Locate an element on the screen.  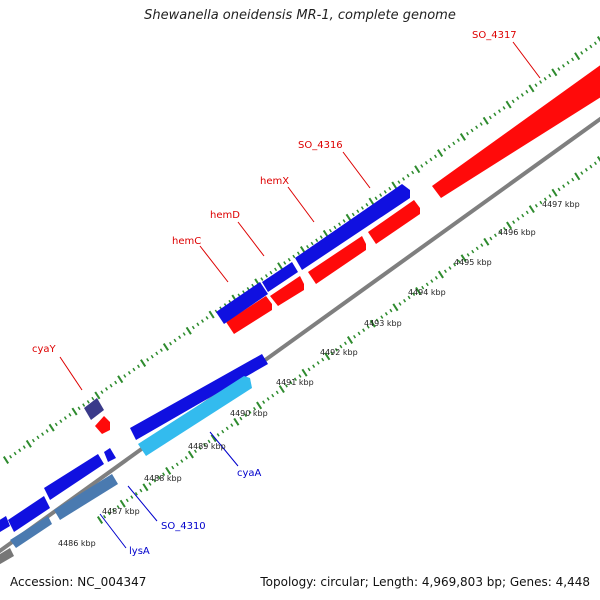
gene-label-cyay: cyaY is located at coordinates (44, 349).